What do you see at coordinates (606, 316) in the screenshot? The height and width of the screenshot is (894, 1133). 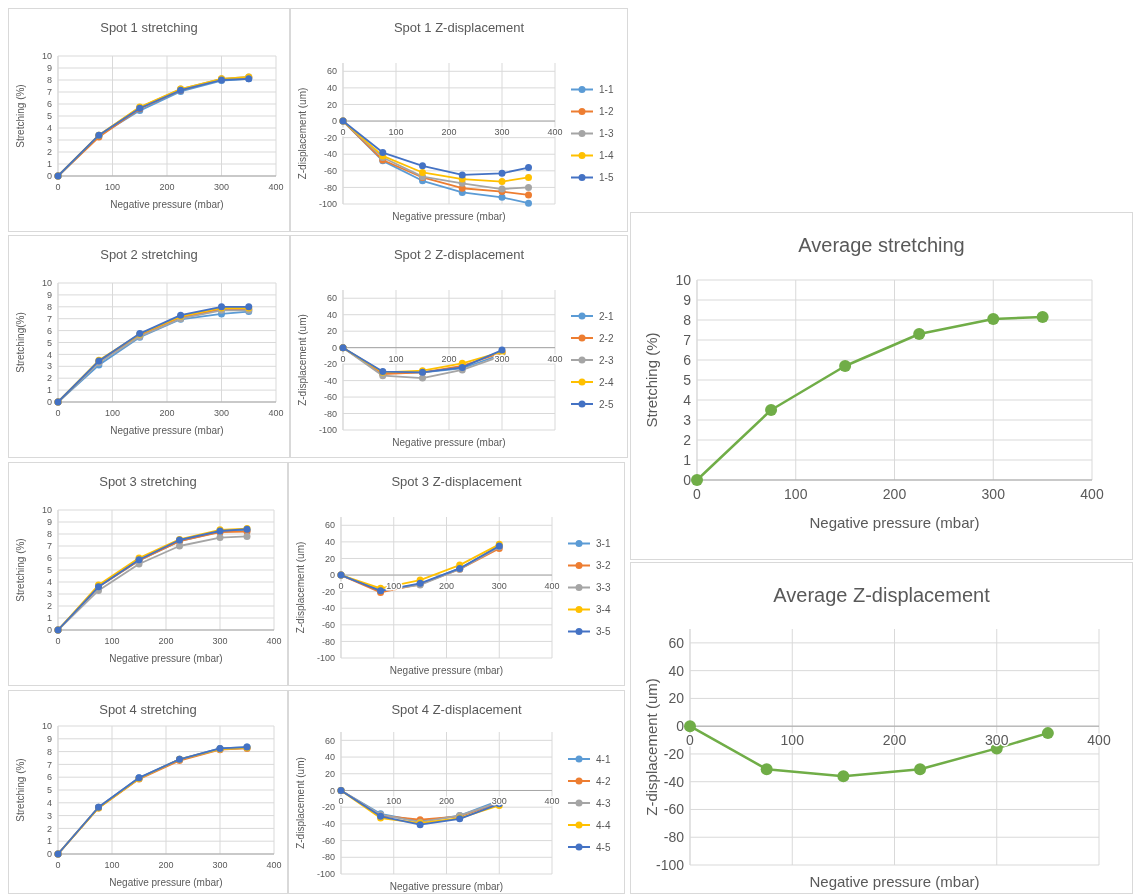 I see `legend-label: 2-1` at bounding box center [606, 316].